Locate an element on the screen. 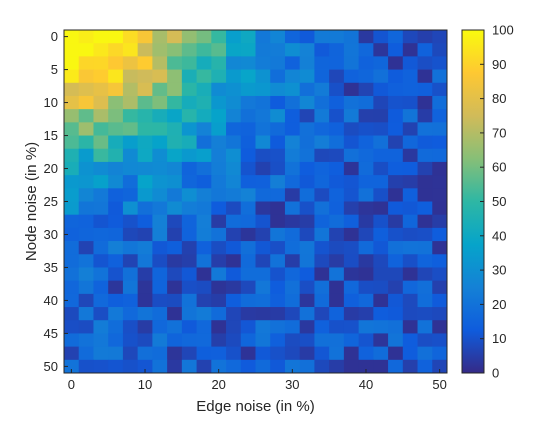  colorbar-tick-label: 60 is located at coordinates (499, 167).